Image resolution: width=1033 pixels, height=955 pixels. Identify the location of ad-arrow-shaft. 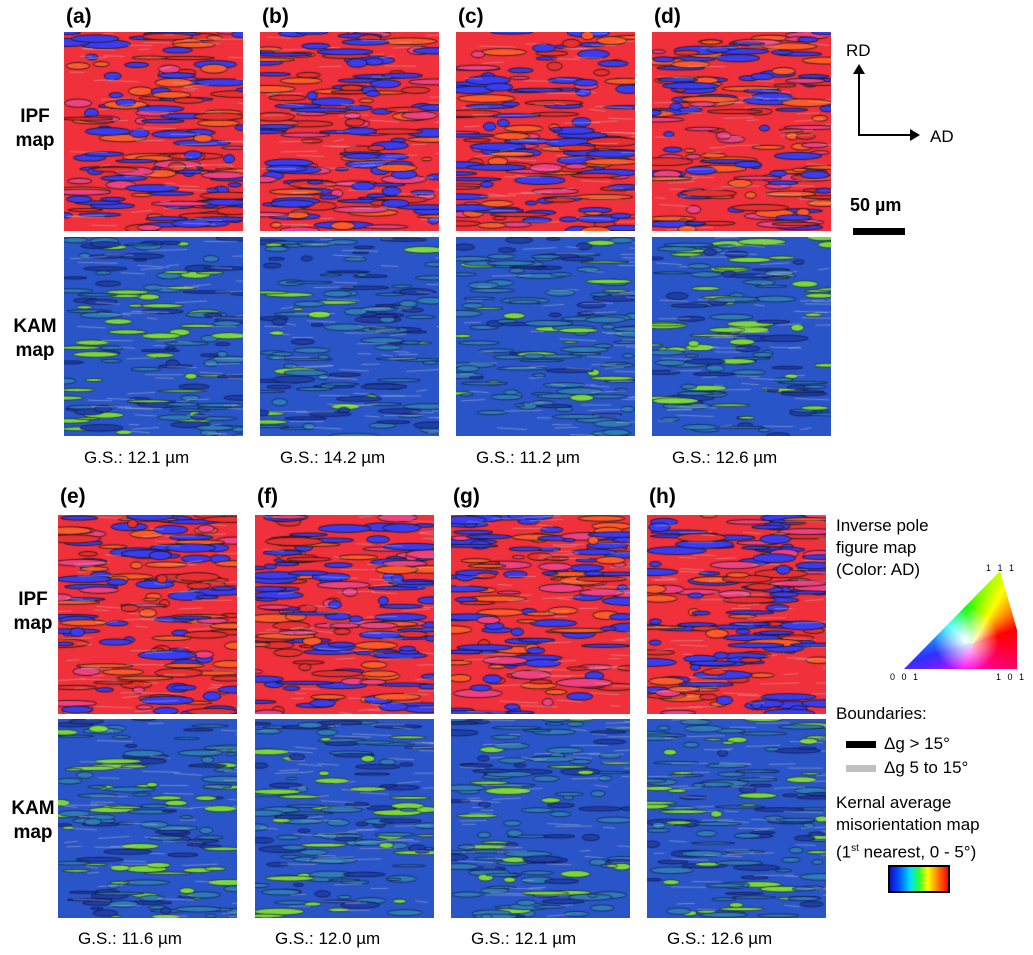
(885, 135).